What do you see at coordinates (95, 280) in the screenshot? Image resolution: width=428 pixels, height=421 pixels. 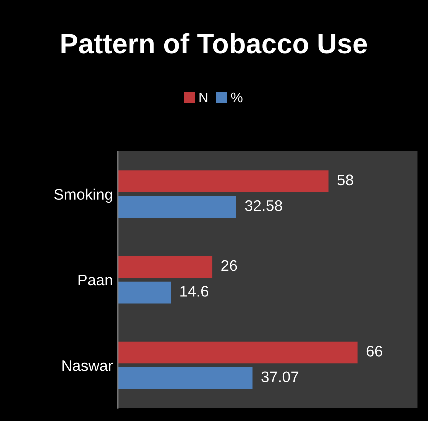 I see `y-tick-label: Paan` at bounding box center [95, 280].